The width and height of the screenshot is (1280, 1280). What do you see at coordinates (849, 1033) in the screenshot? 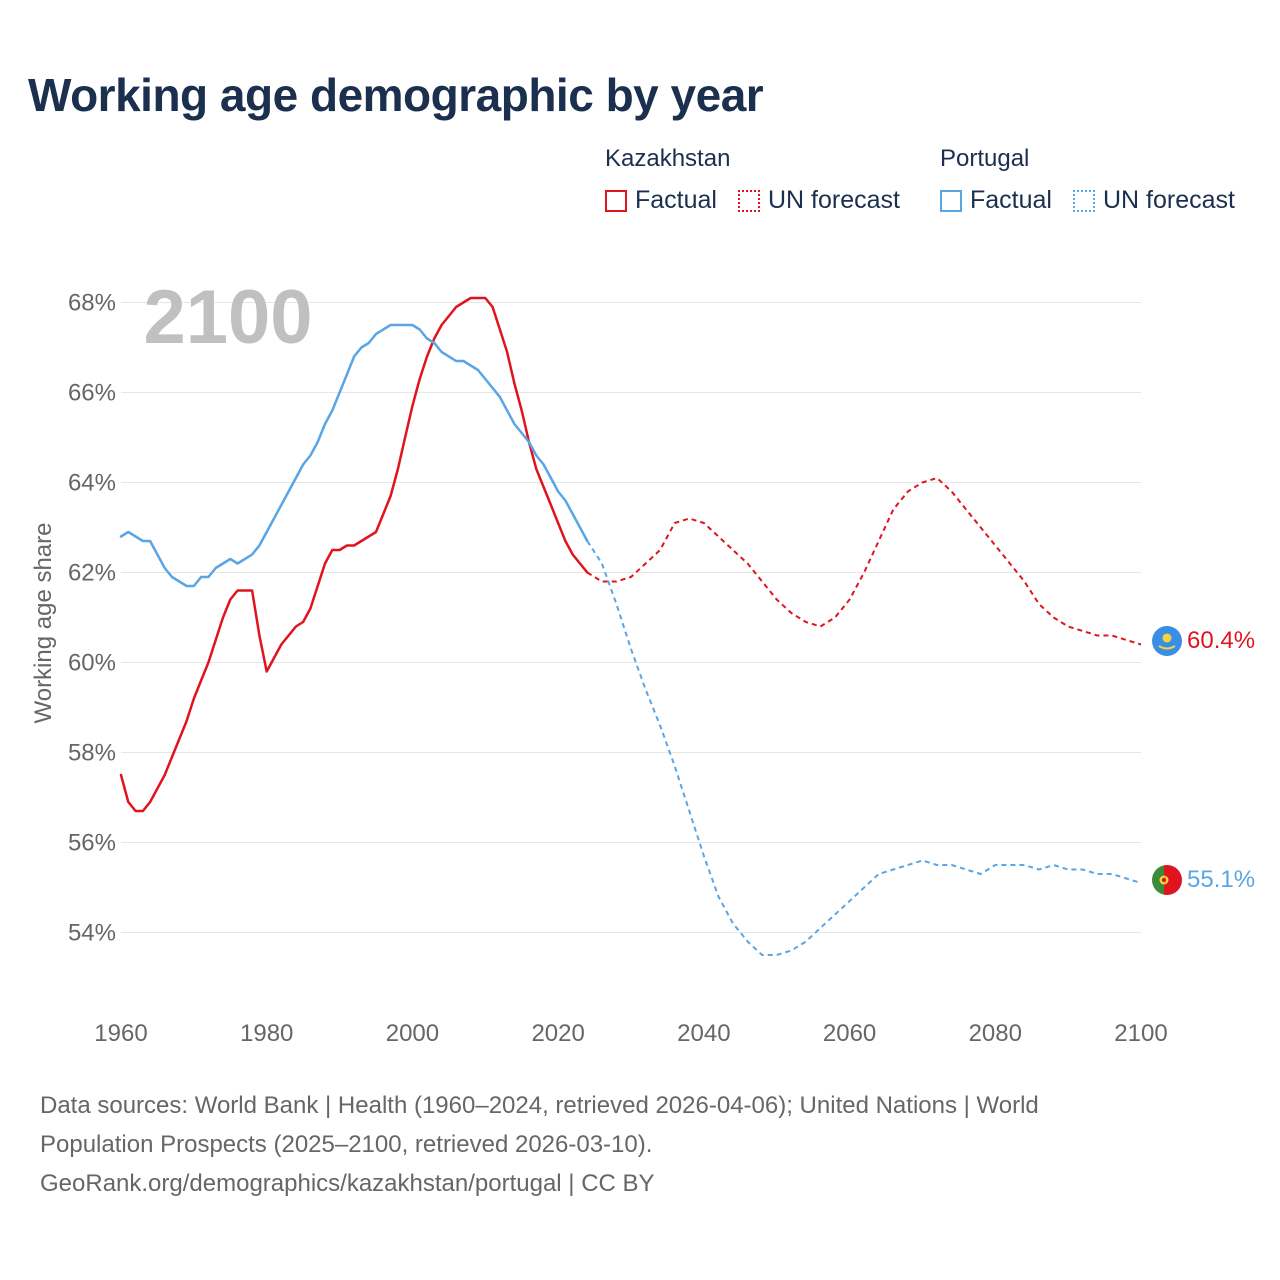
I see `x-tick-label: 2060` at bounding box center [849, 1033].